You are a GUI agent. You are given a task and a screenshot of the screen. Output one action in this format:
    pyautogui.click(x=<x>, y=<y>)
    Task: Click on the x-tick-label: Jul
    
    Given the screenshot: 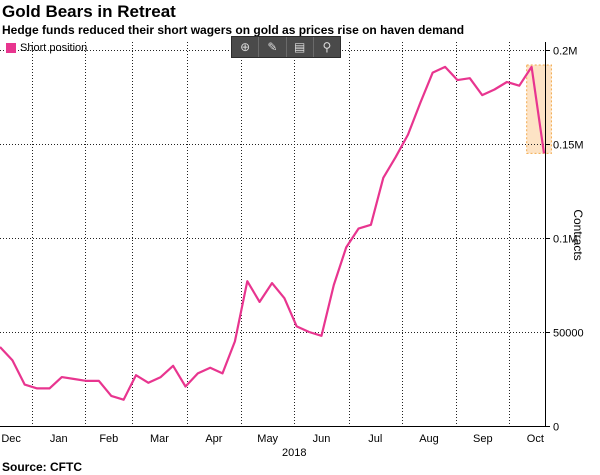 What is the action you would take?
    pyautogui.click(x=375, y=439)
    